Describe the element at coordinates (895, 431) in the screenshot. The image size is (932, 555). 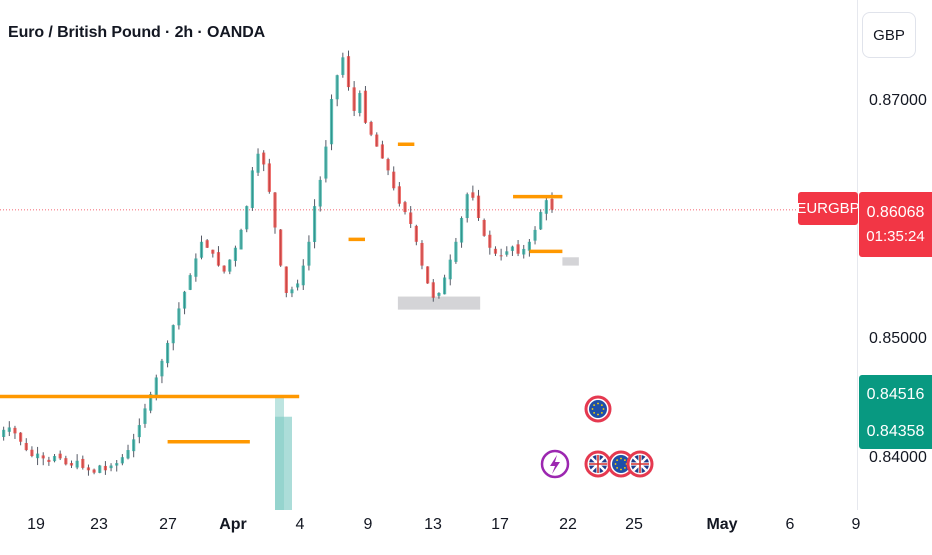
I see `price-badge-green-2: 0.84358` at that location.